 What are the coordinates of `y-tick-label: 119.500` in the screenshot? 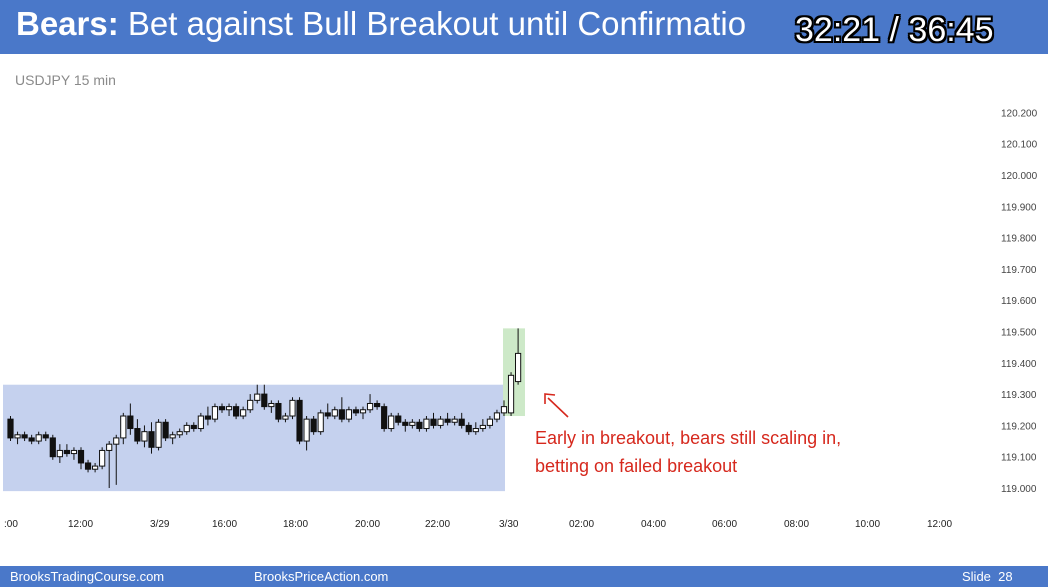 It's located at (1019, 333).